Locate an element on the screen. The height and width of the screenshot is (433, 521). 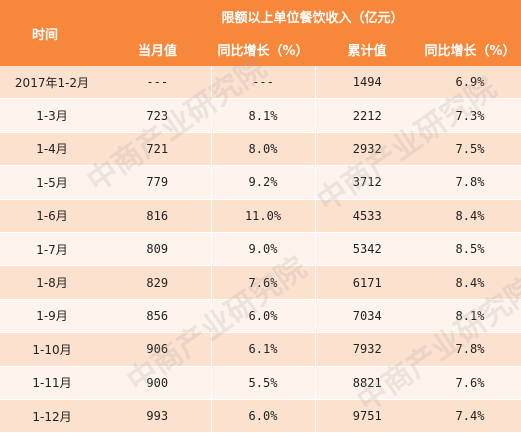
cumulative-value-cell: 6171 is located at coordinates (366, 282).